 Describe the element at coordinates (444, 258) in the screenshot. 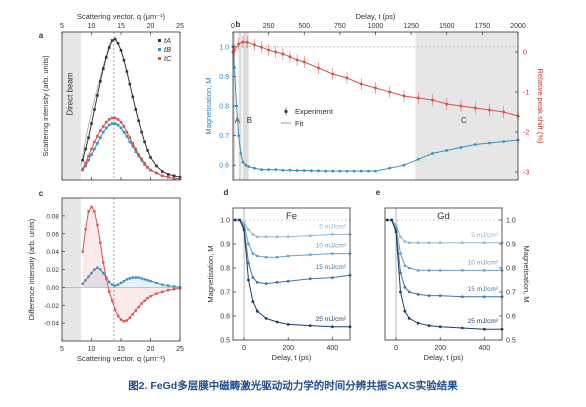

I see `panel-e-fit-line` at that location.